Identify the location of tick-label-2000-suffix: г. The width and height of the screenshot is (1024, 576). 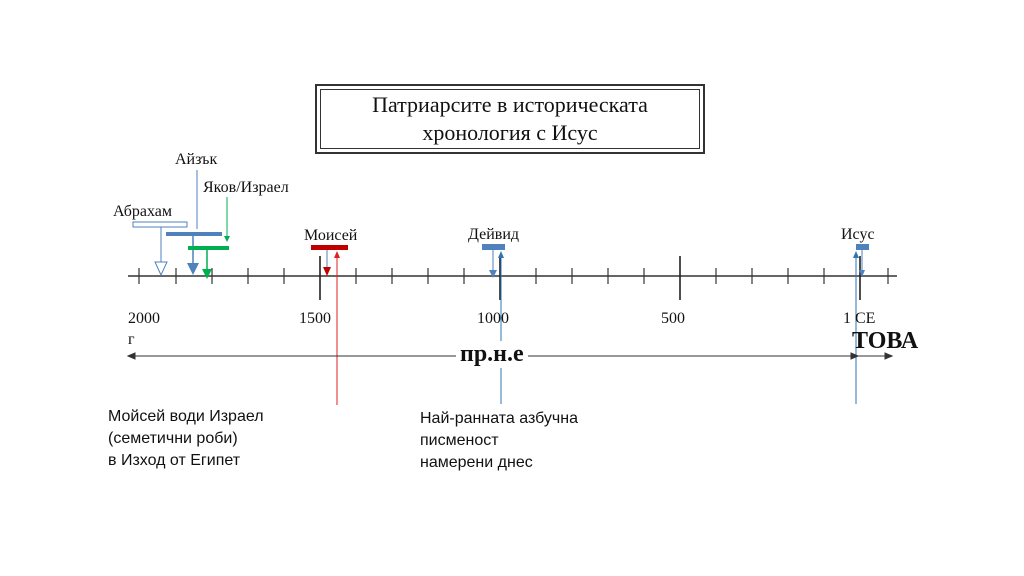
(131, 339).